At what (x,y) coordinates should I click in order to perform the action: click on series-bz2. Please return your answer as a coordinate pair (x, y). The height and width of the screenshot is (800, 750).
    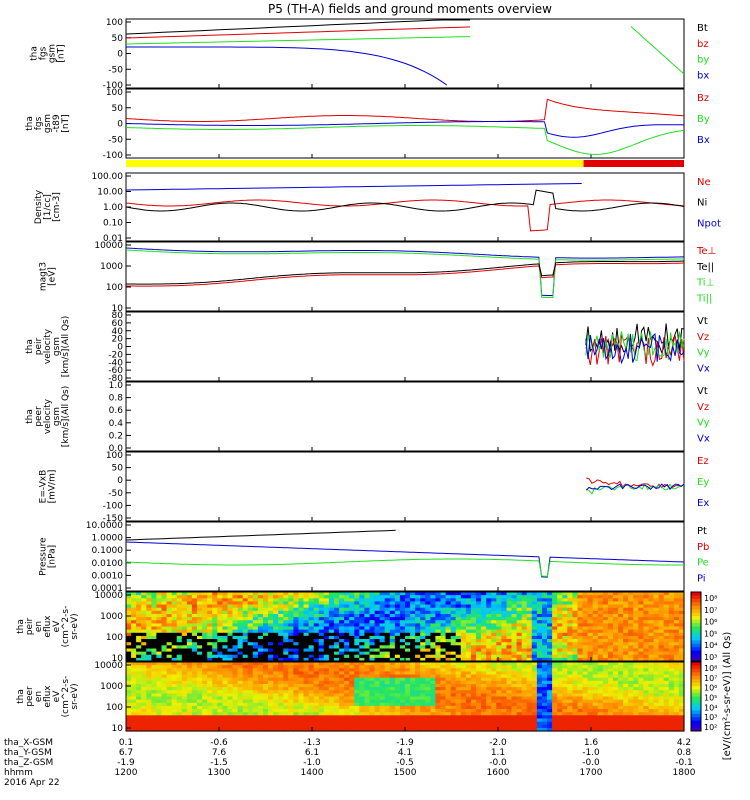
    Looking at the image, I should click on (405, 110).